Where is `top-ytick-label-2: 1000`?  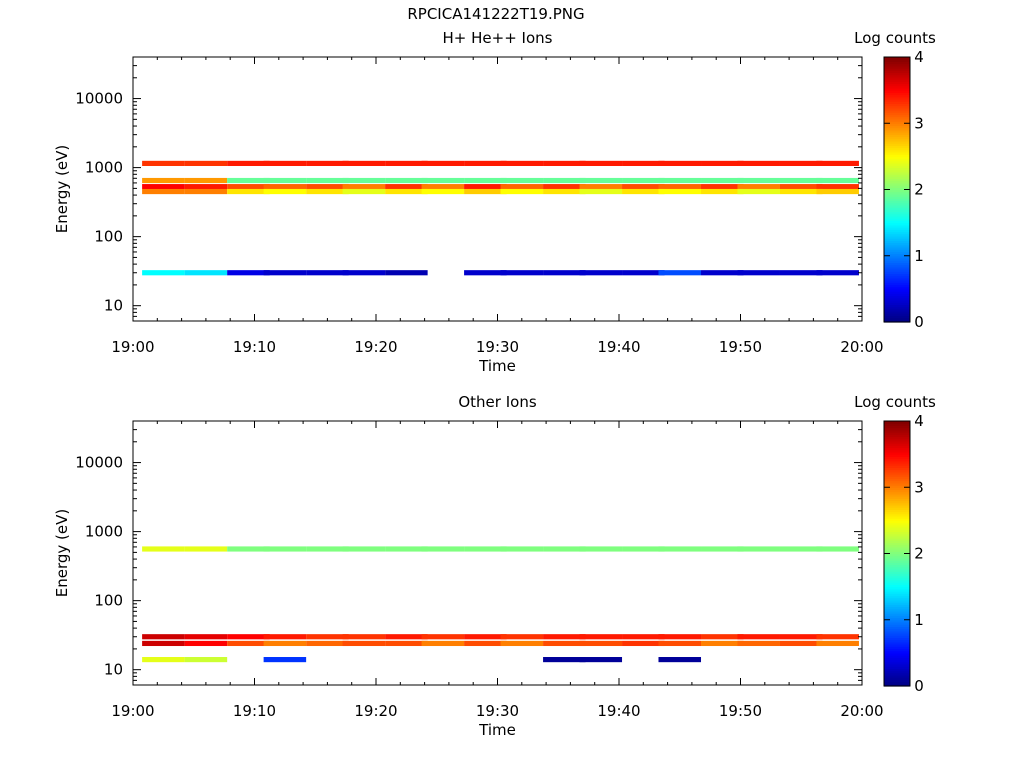
top-ytick-label-2: 1000 is located at coordinates (104, 168).